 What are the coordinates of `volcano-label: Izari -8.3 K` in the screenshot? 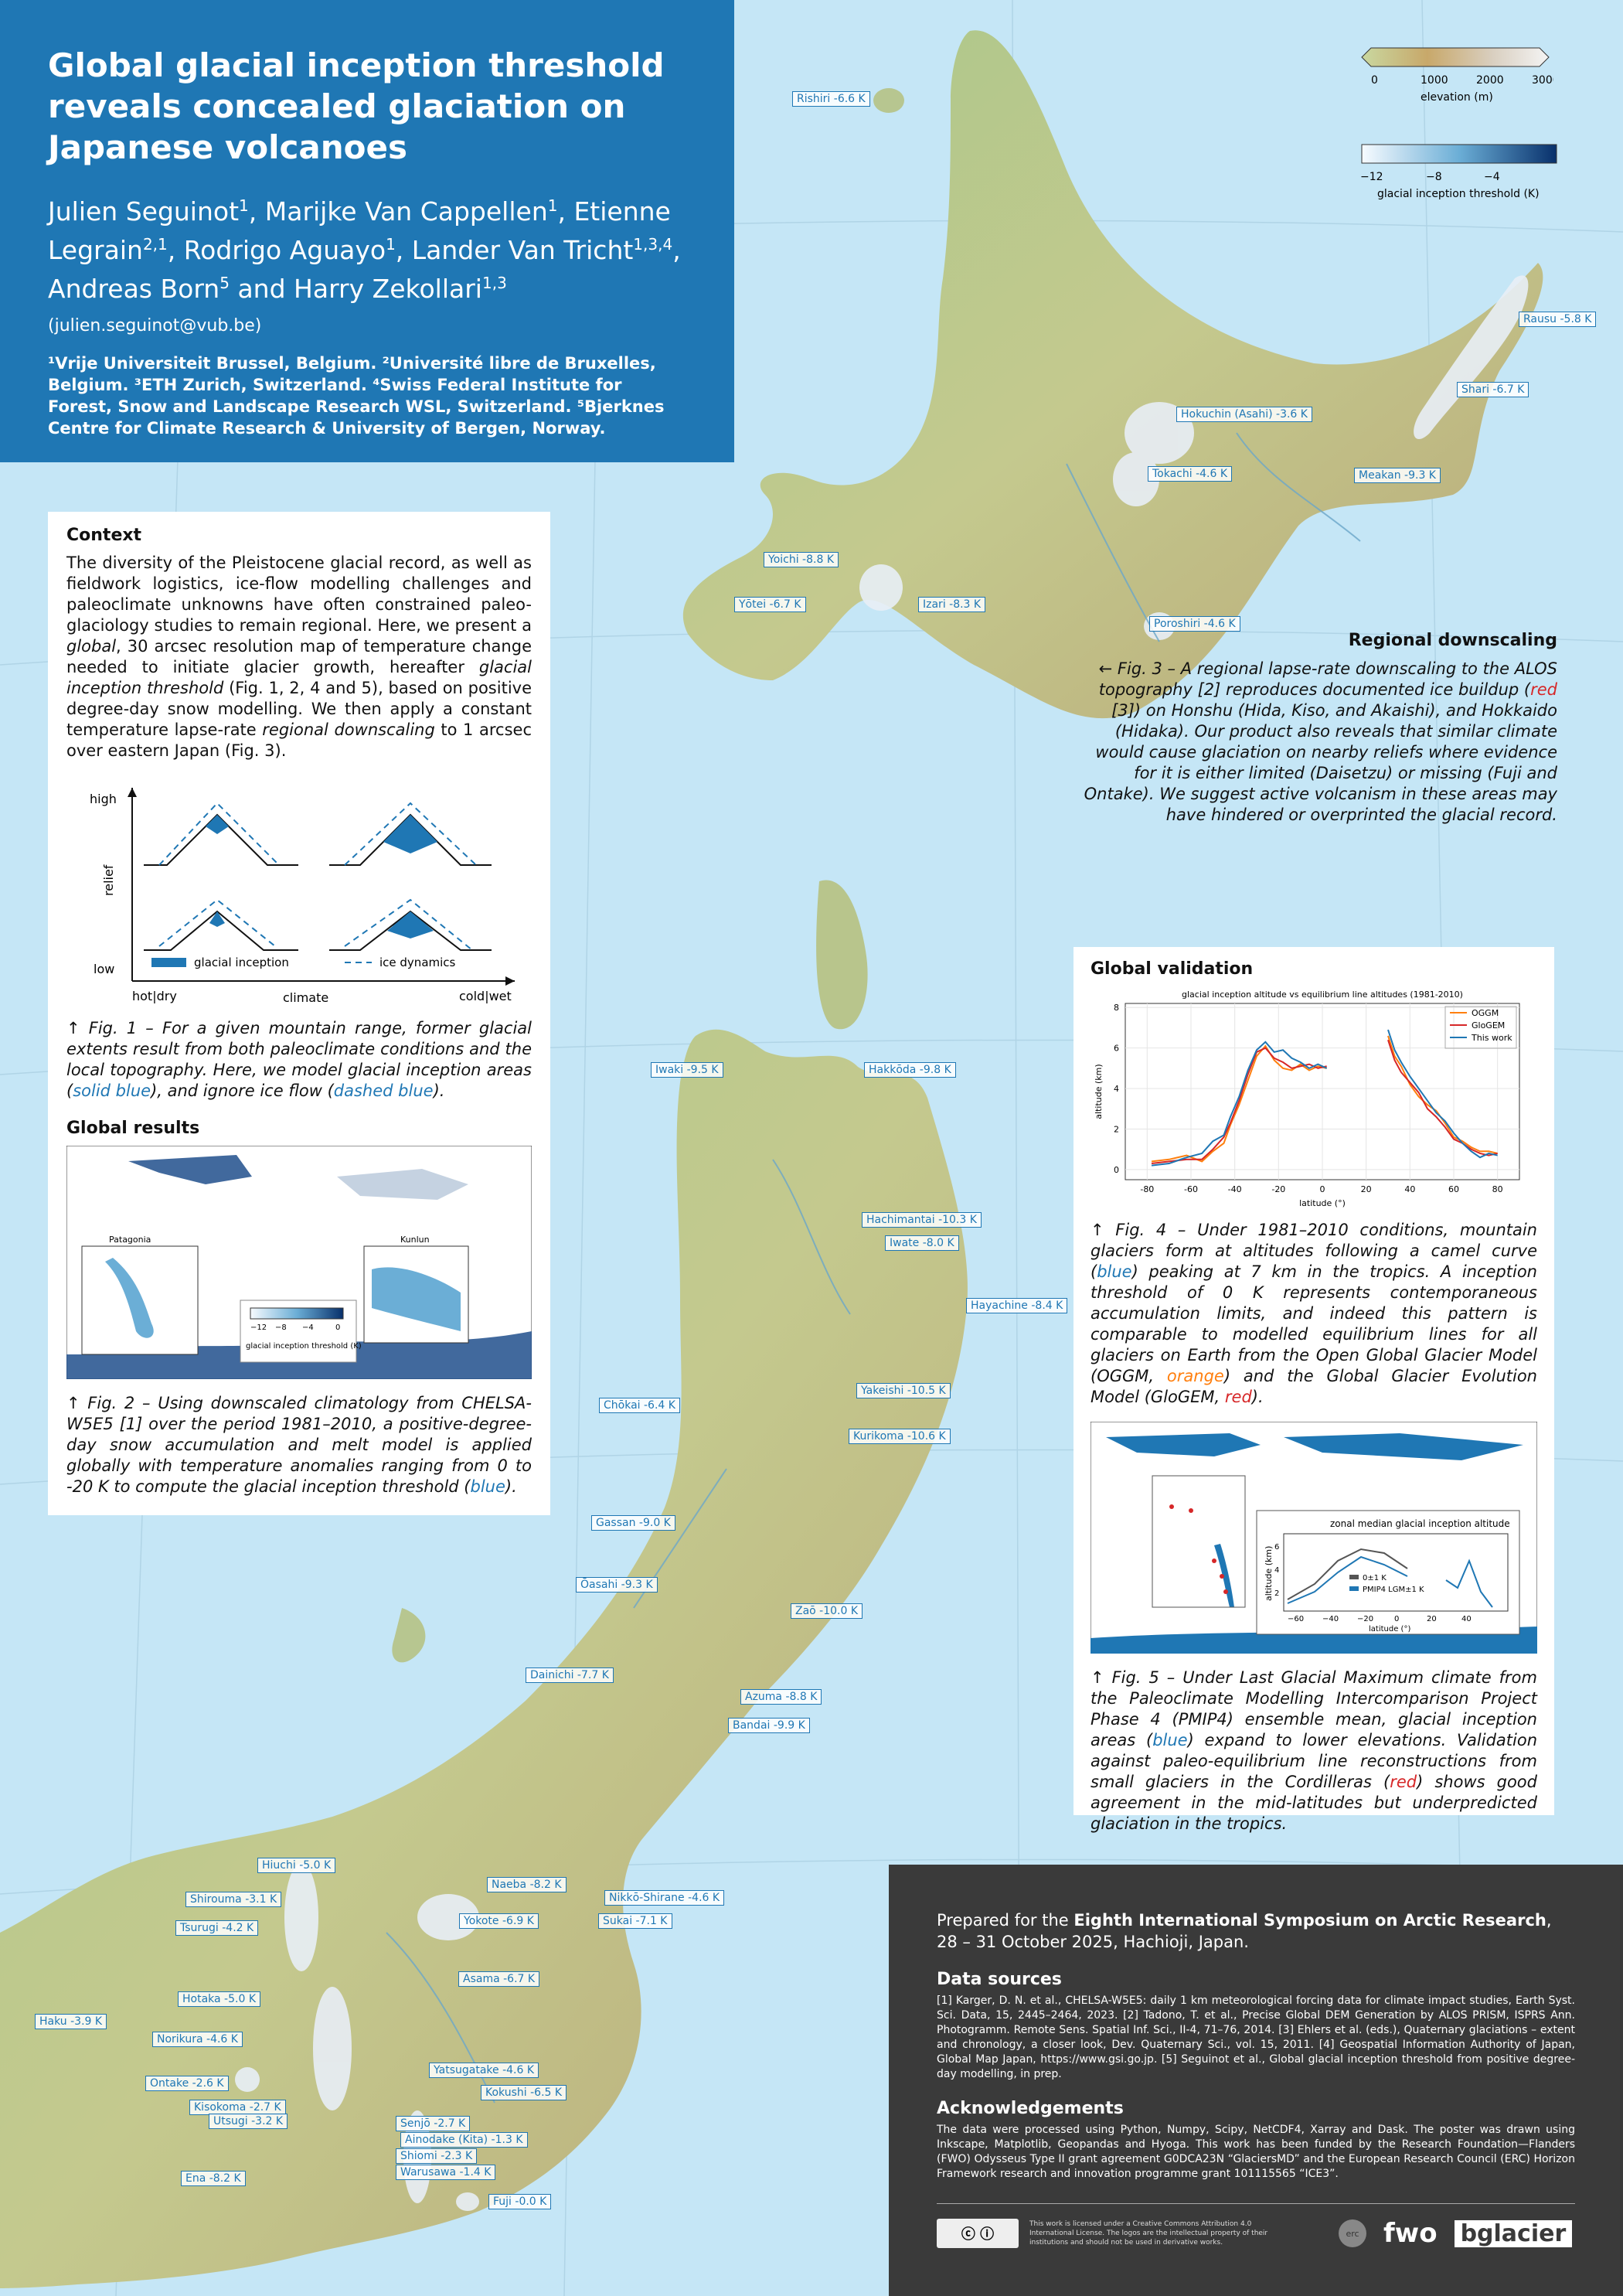 It's located at (952, 604).